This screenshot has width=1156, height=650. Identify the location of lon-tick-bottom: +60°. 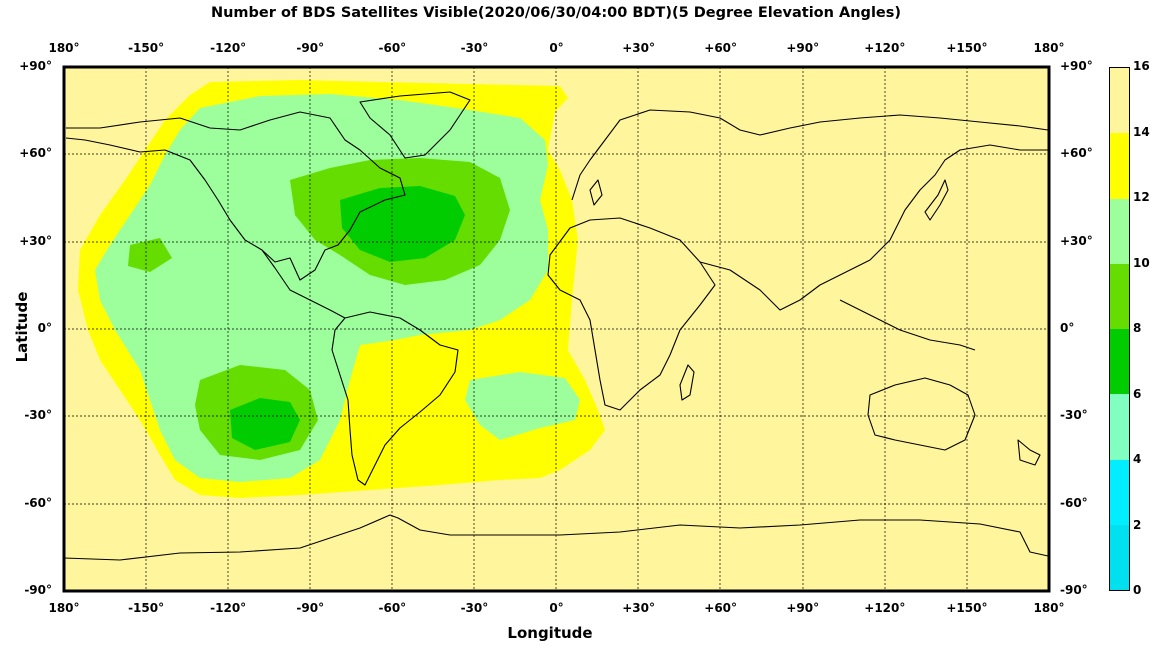
(721, 608).